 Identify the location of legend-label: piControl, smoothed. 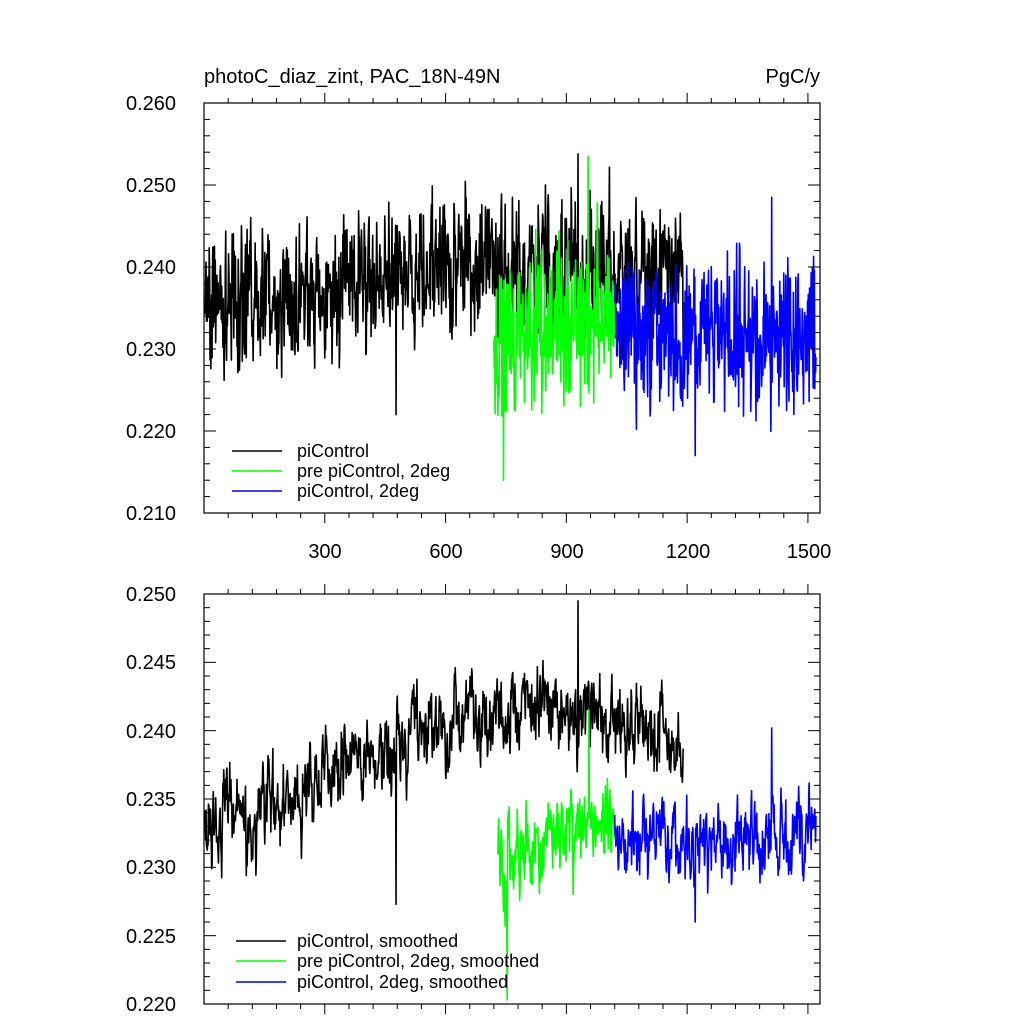
(377, 941).